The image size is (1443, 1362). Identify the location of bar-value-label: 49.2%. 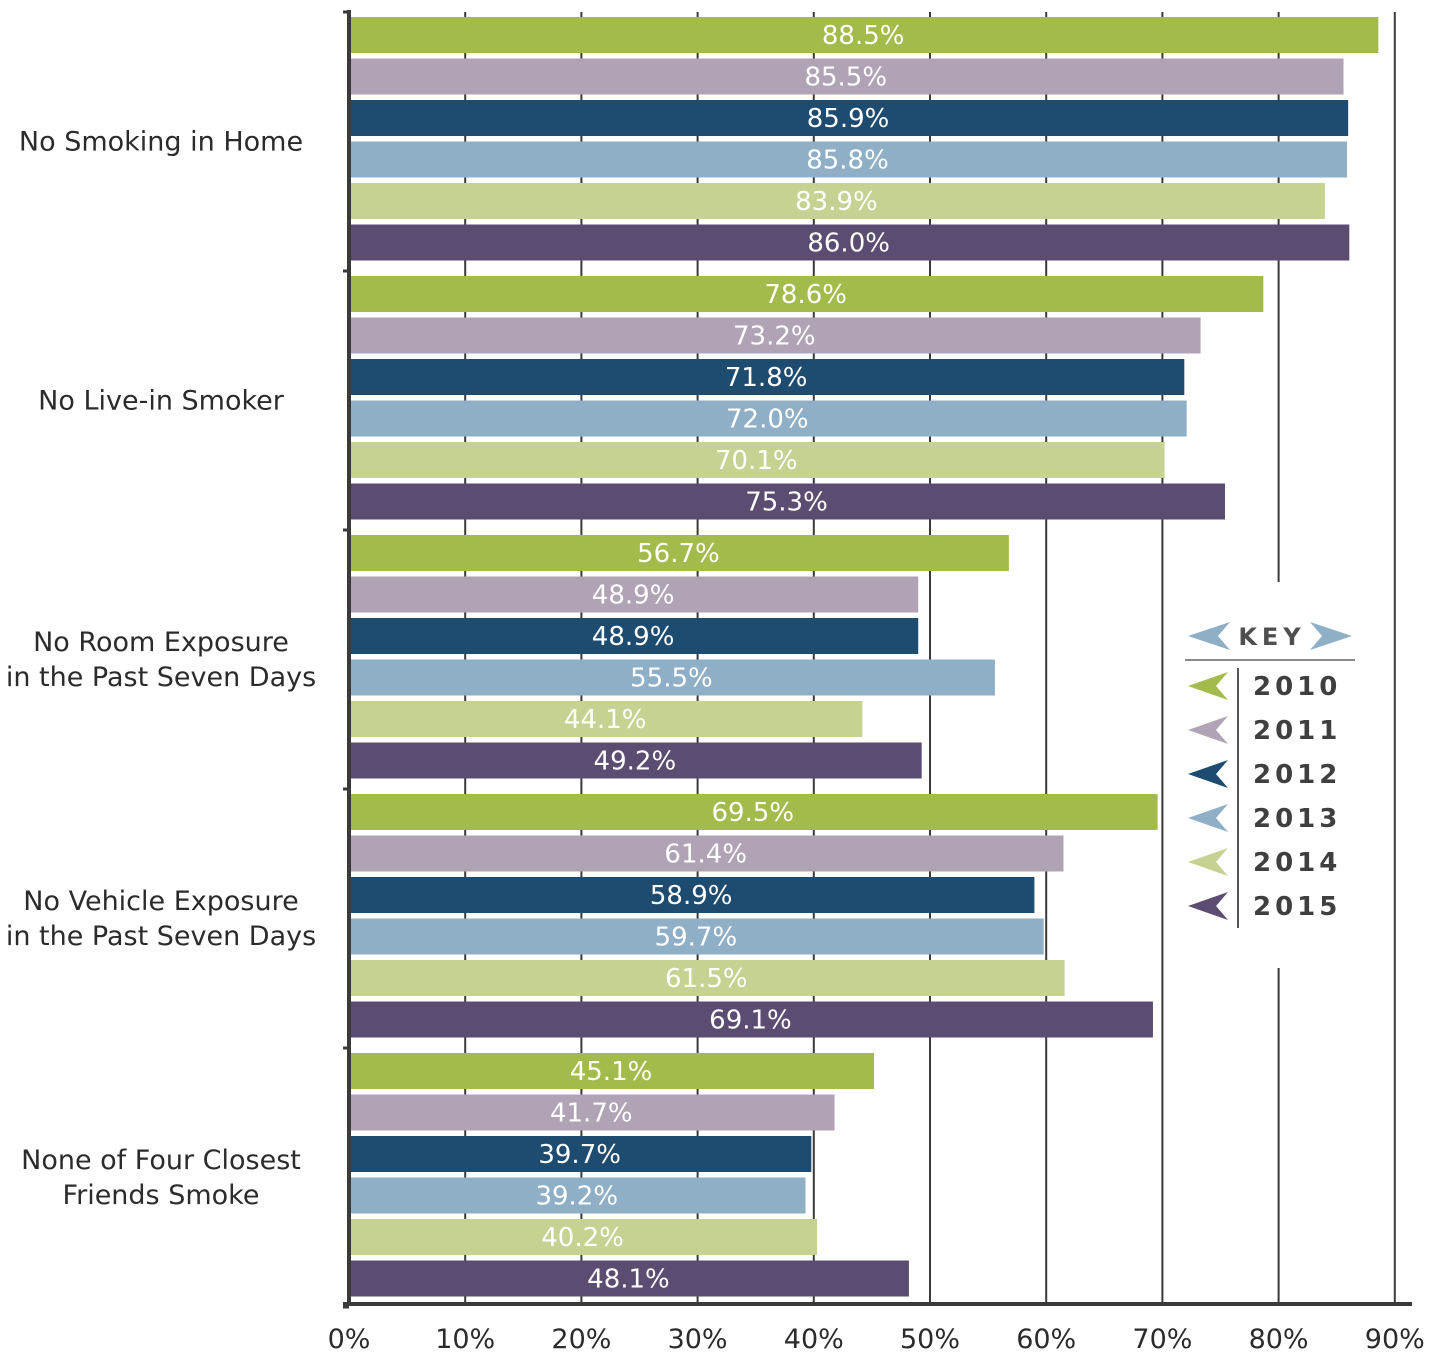
(635, 762).